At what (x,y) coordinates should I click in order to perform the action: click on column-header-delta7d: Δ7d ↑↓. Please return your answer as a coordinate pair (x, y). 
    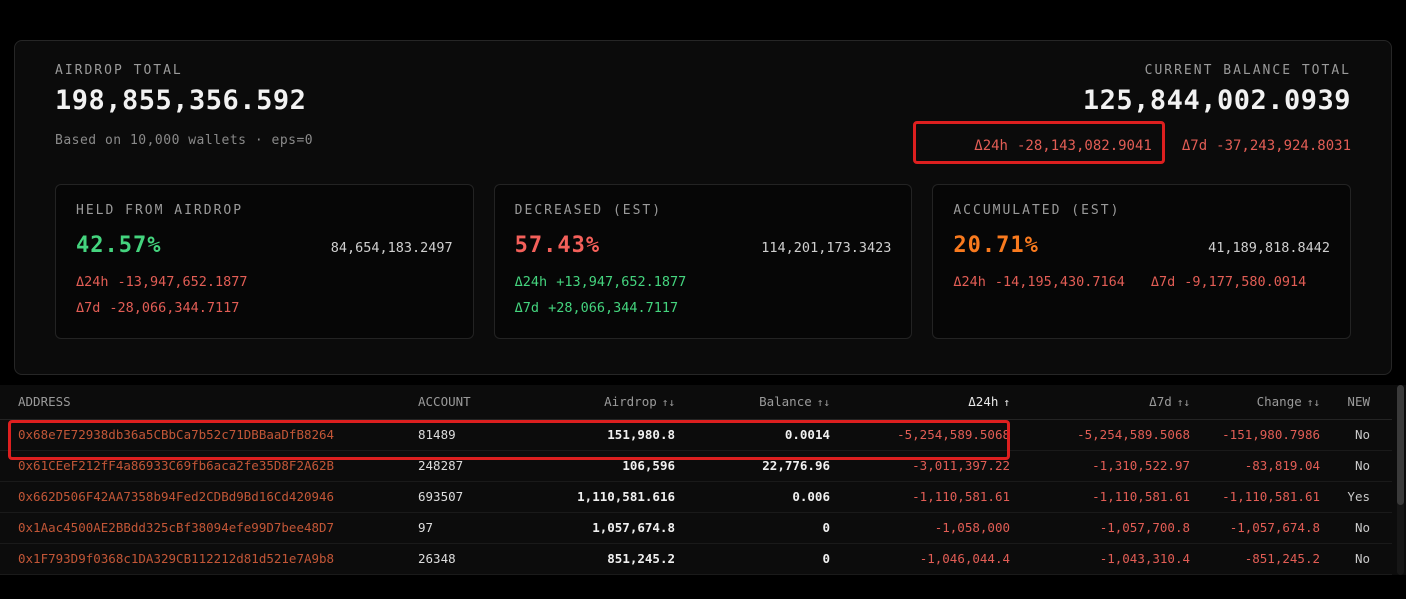
    Looking at the image, I should click on (1110, 402).